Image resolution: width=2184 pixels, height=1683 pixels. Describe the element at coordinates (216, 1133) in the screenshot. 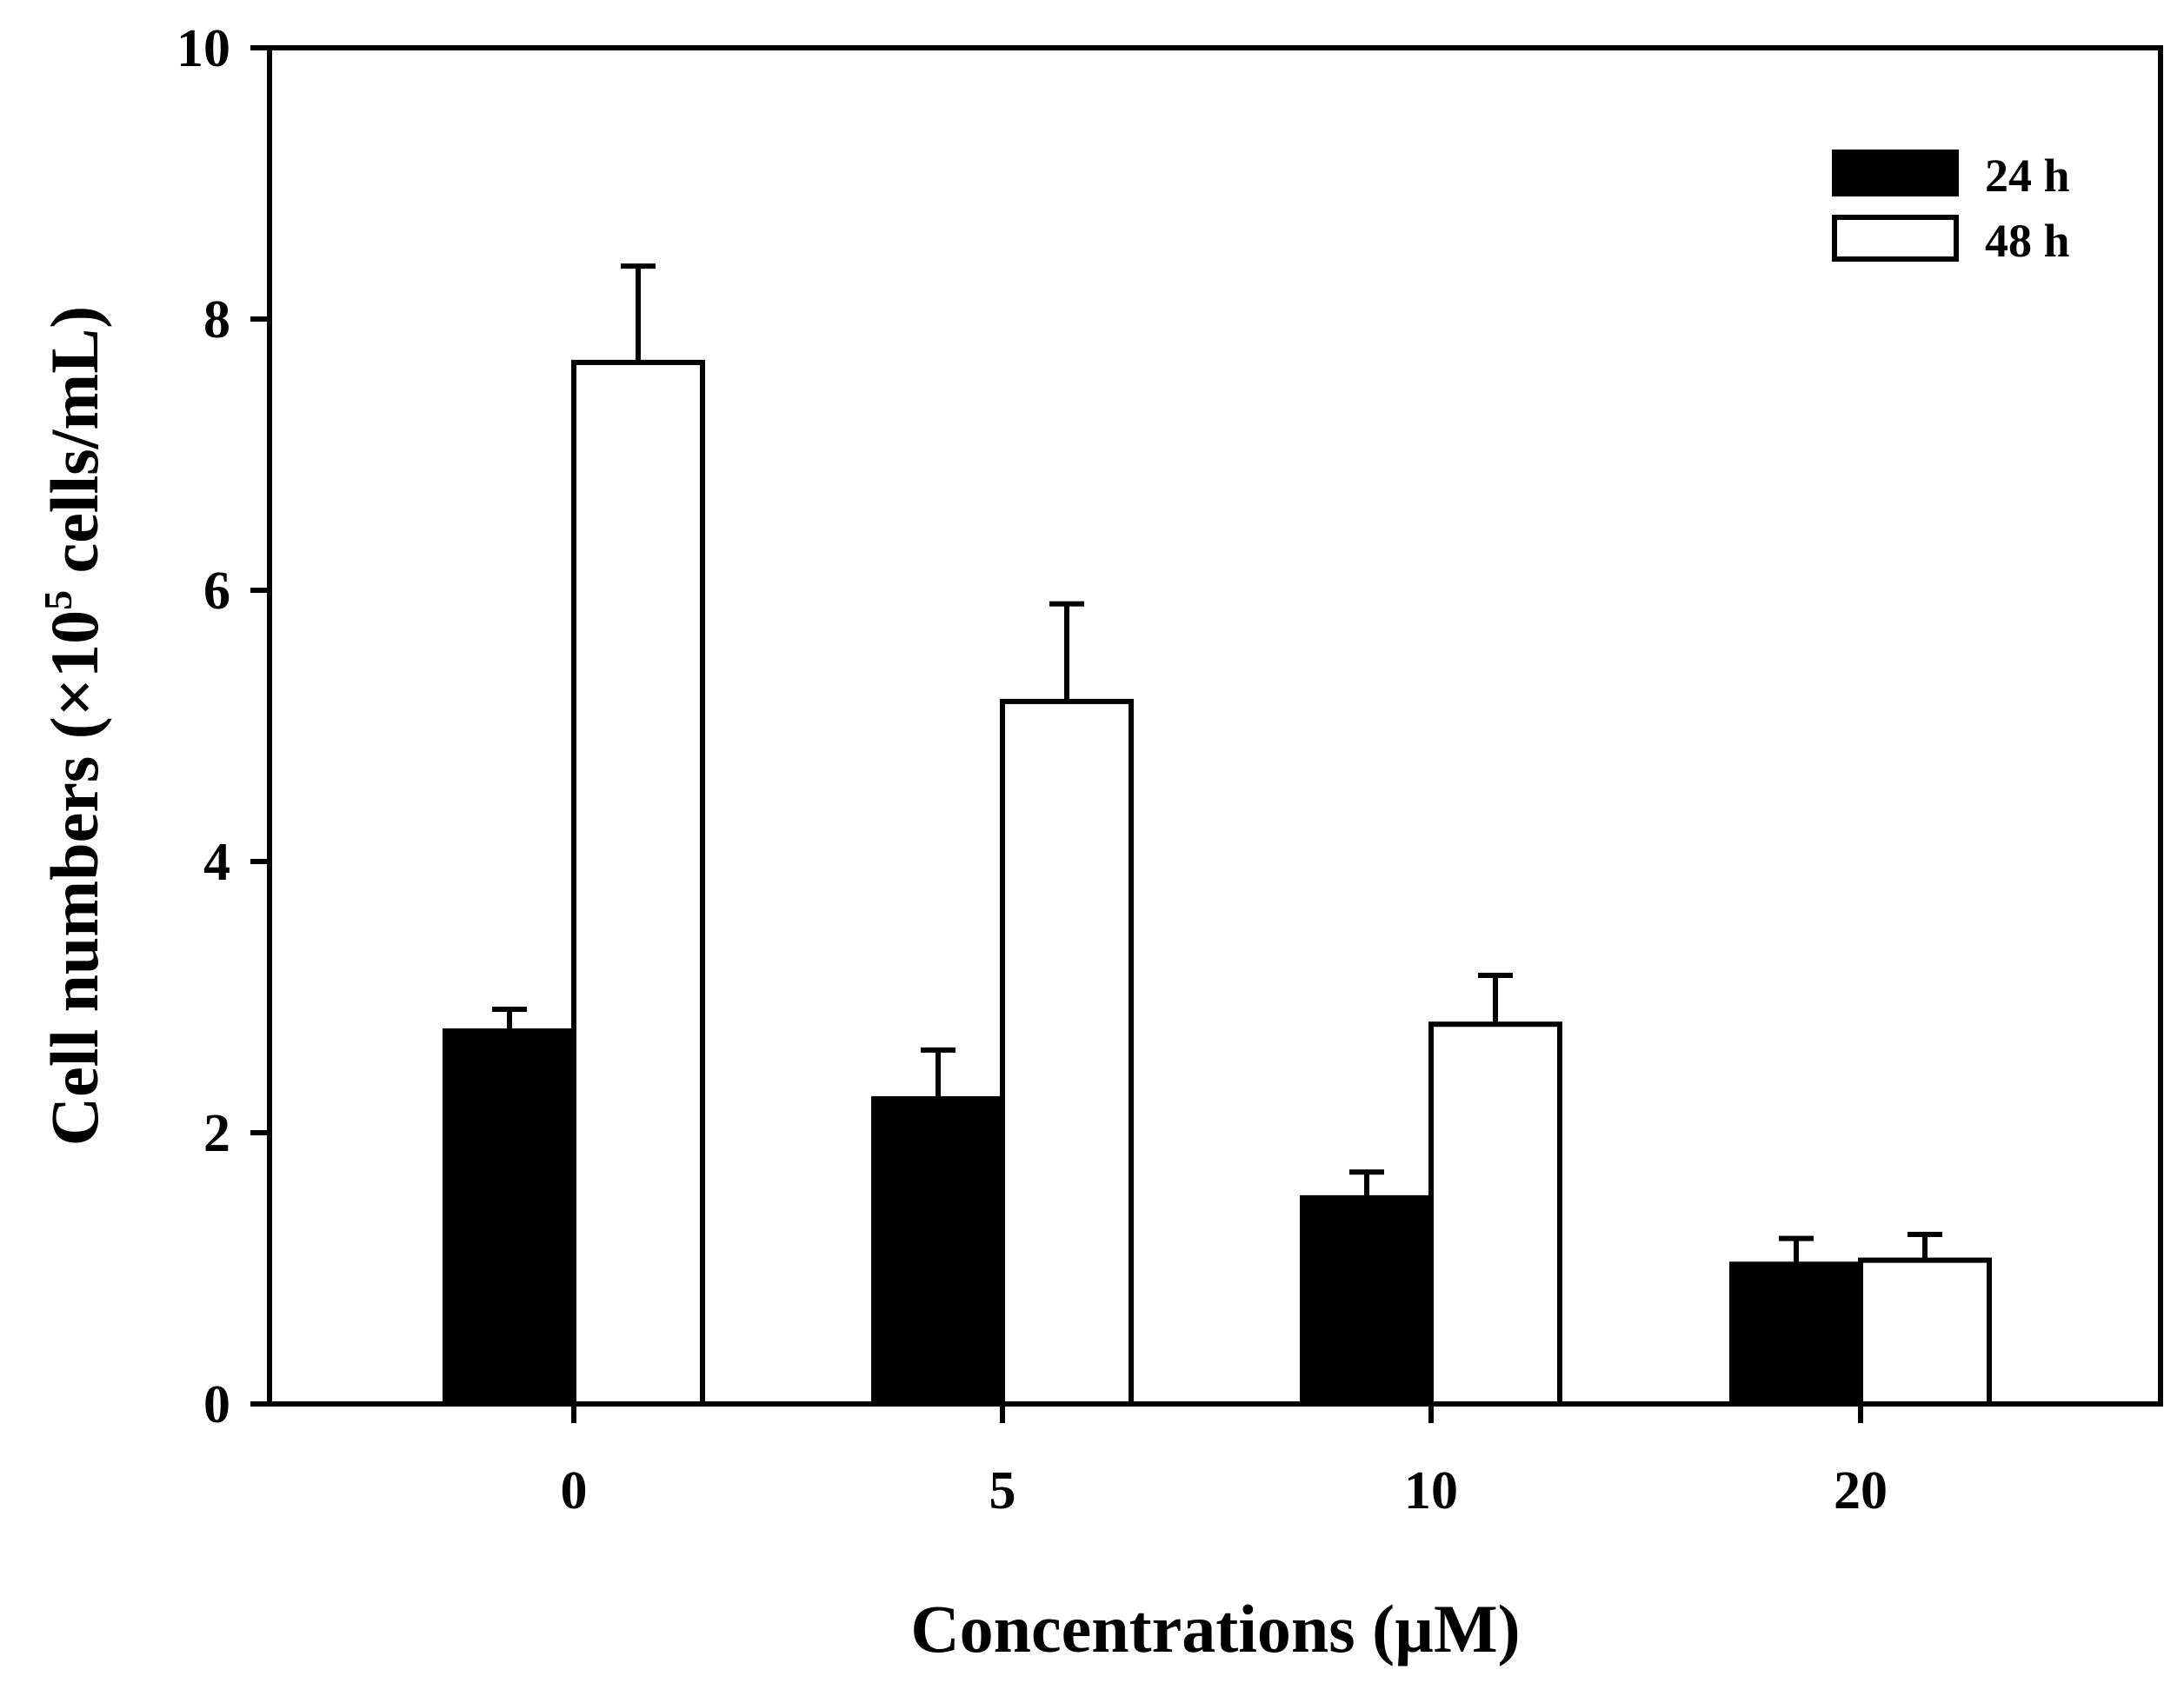

I see `y-tick-label: 2` at that location.